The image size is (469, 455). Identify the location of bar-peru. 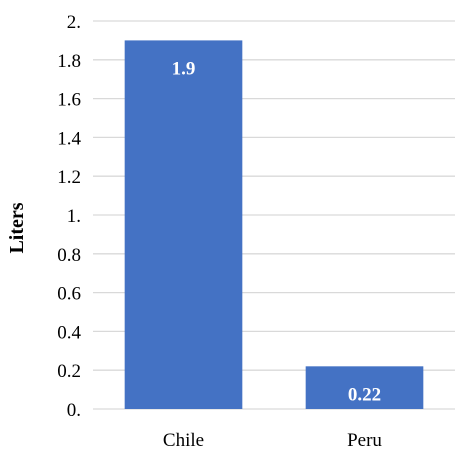
(364, 387).